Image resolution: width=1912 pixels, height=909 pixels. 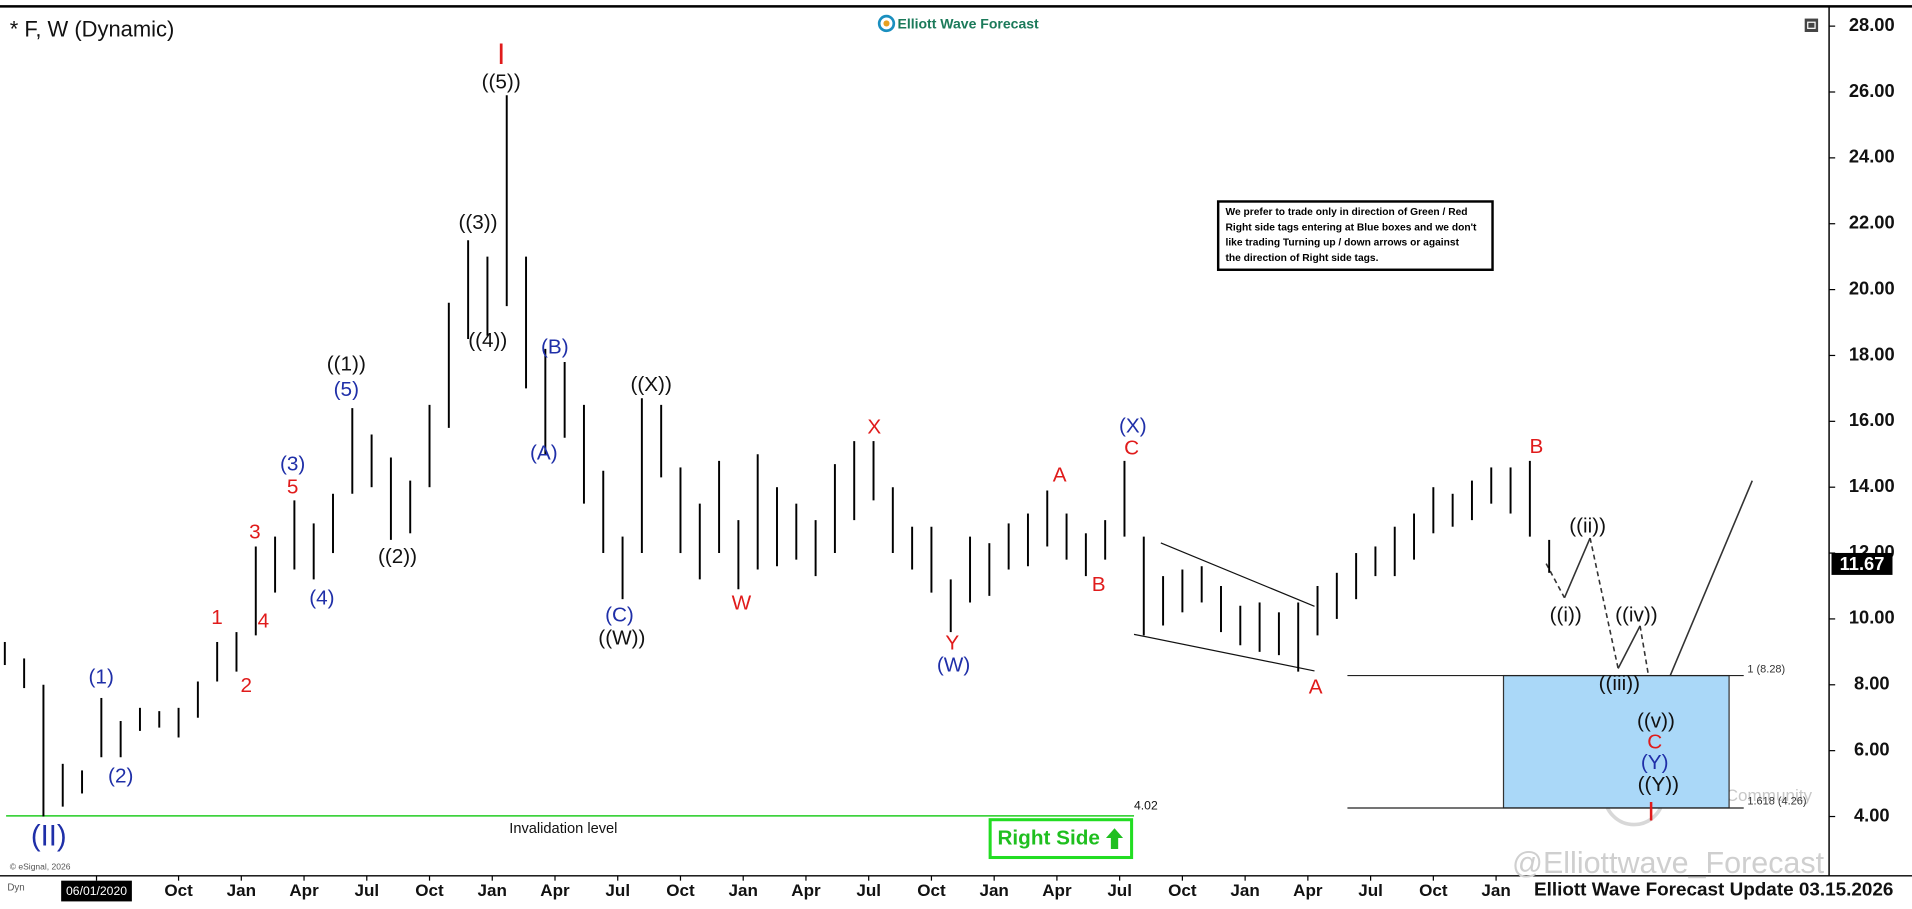 What do you see at coordinates (49, 837) in the screenshot?
I see `wave-label: (II)` at bounding box center [49, 837].